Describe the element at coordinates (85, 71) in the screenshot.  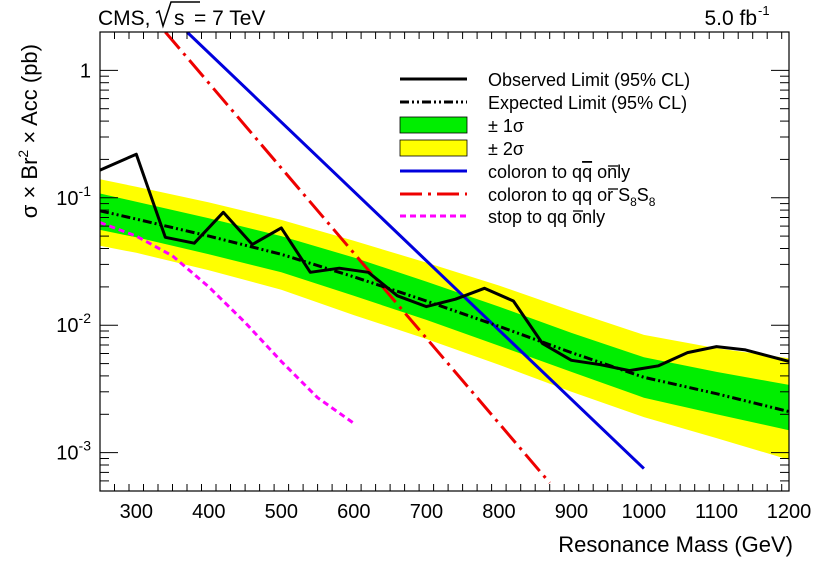
I see `y-tick-label: 1` at that location.